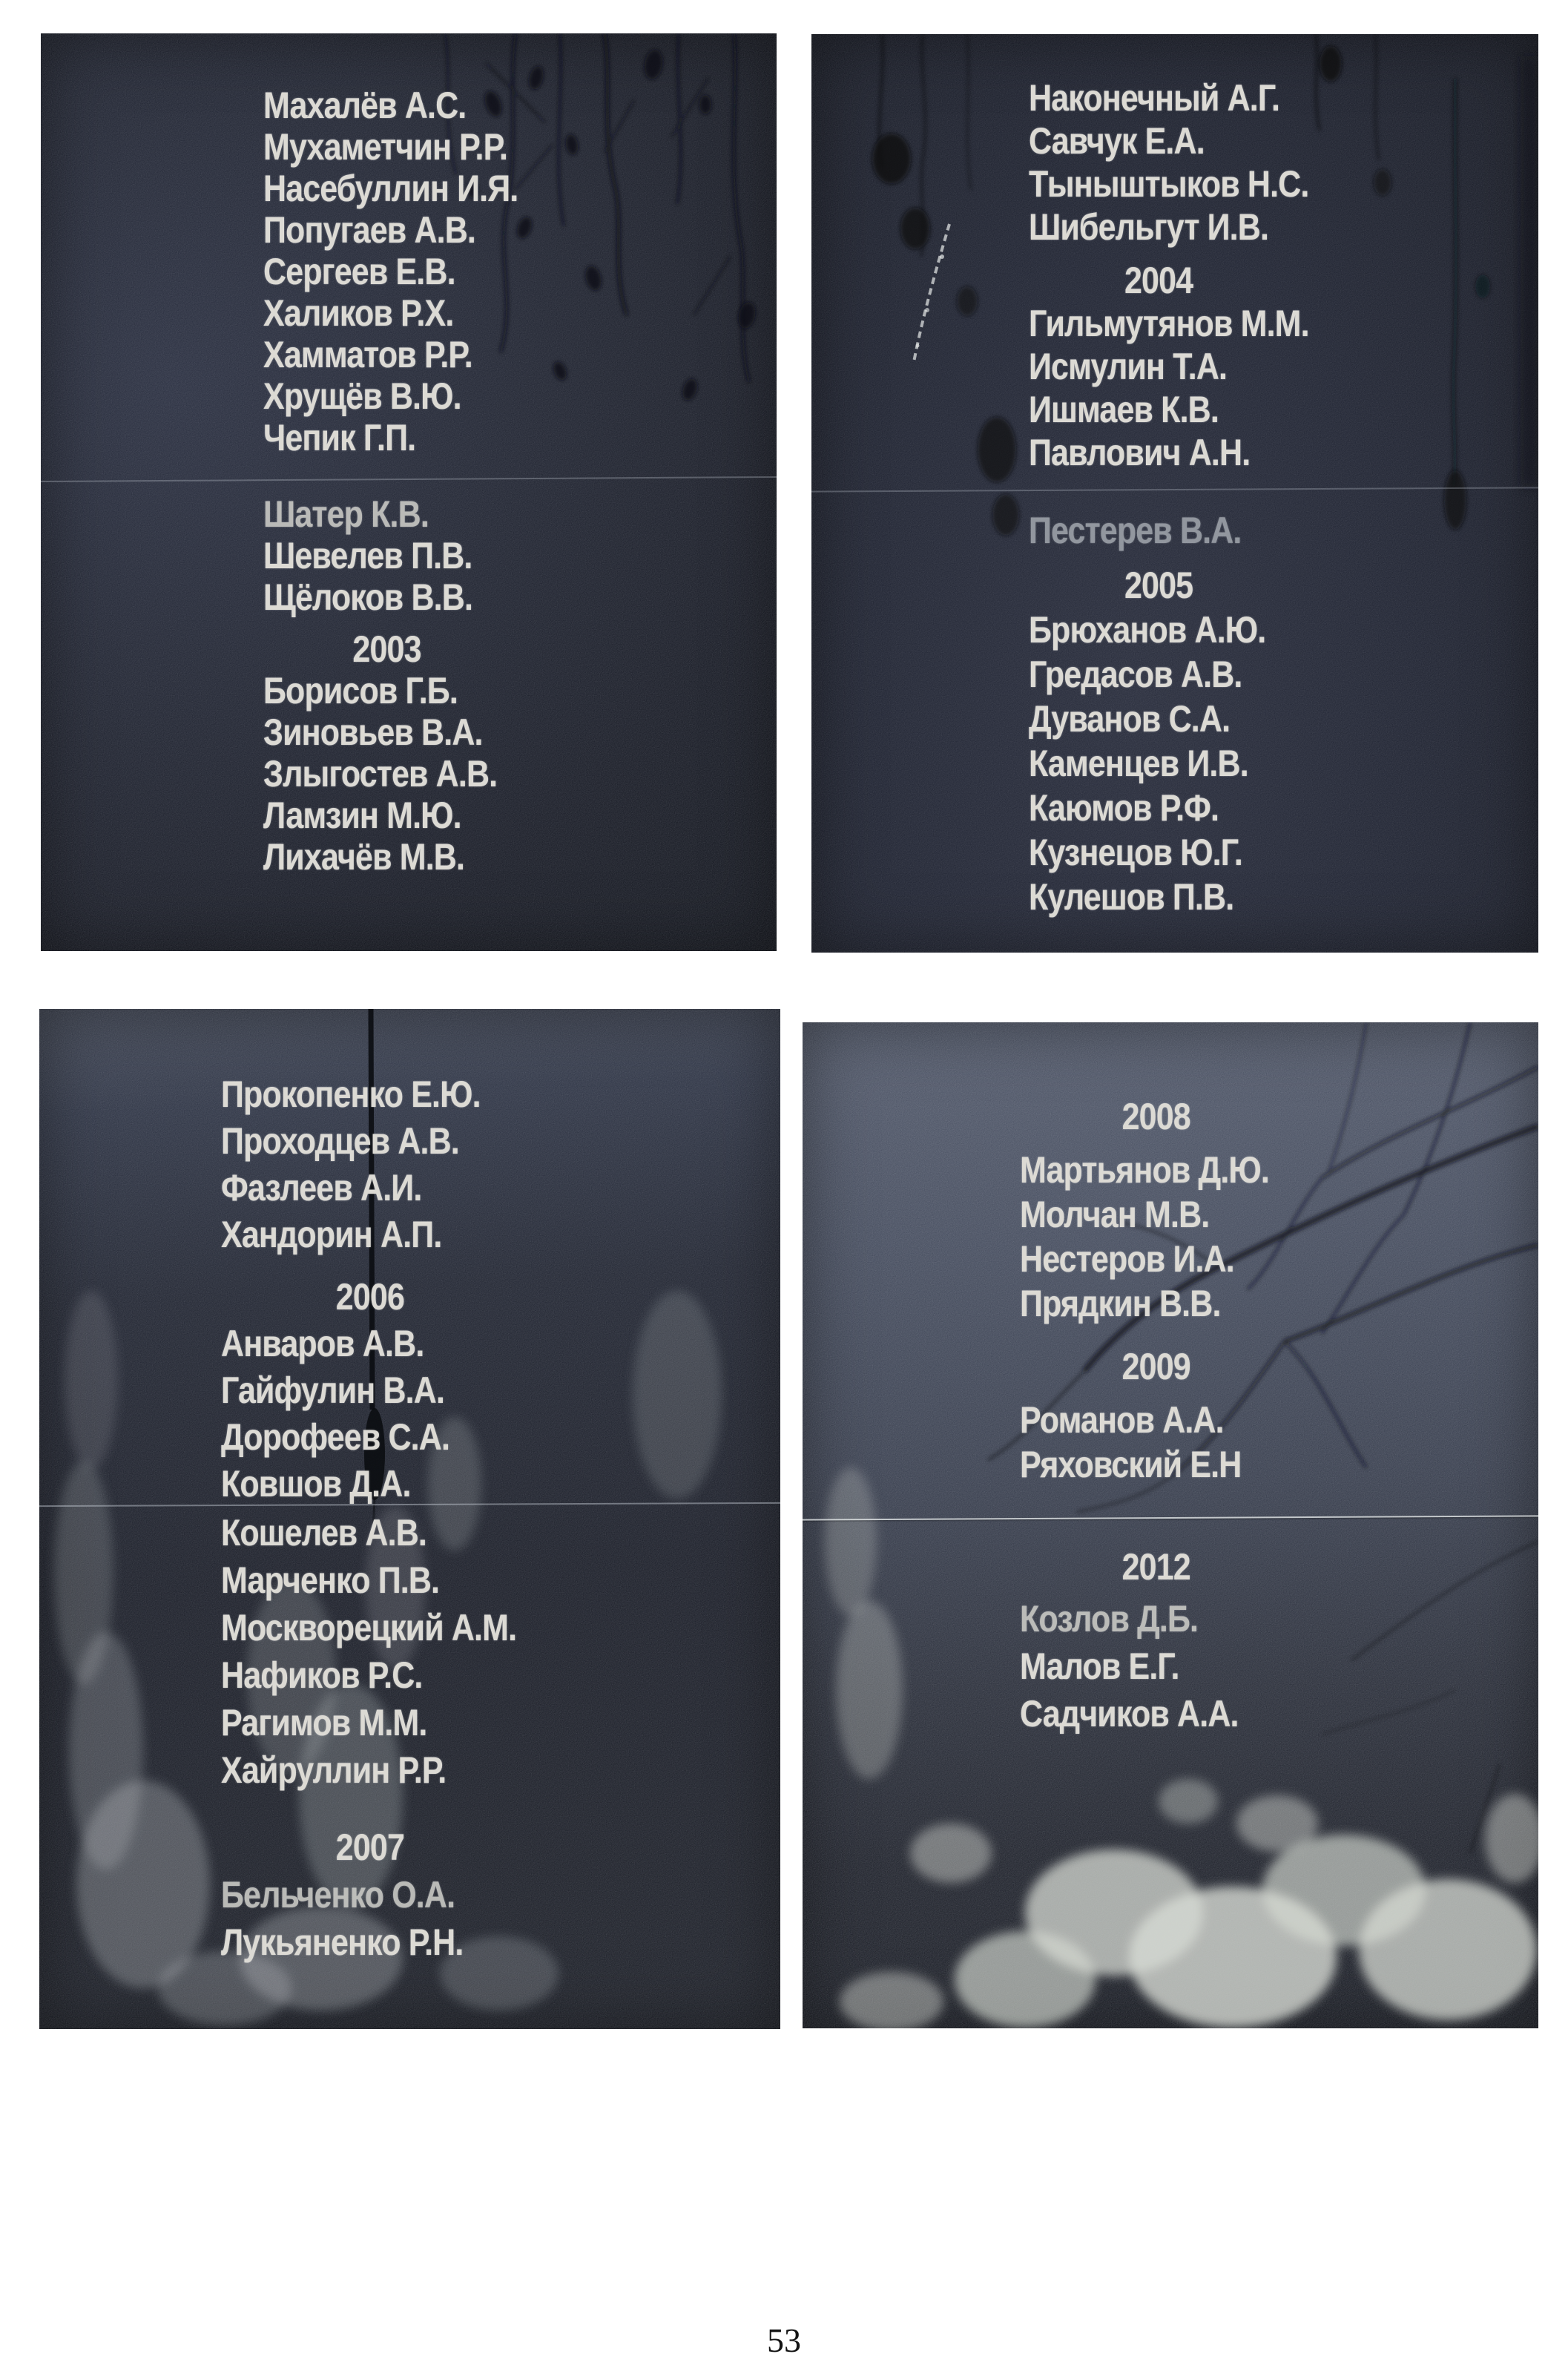 Image resolution: width=1568 pixels, height=2377 pixels. I want to click on memorial-name: Чепик Г.П., so click(340, 437).